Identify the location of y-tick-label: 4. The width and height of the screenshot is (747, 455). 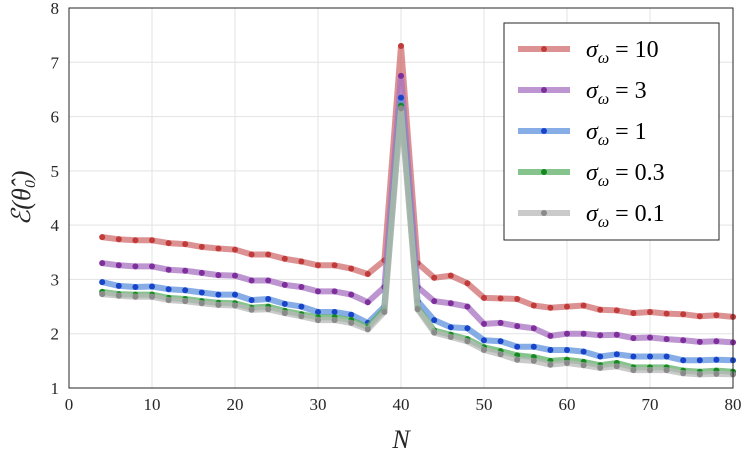
(55, 225).